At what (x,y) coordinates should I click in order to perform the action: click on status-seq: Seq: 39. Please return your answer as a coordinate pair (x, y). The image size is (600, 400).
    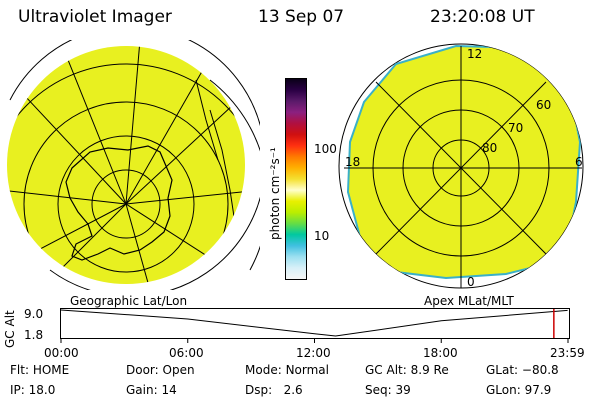
    Looking at the image, I should click on (388, 390).